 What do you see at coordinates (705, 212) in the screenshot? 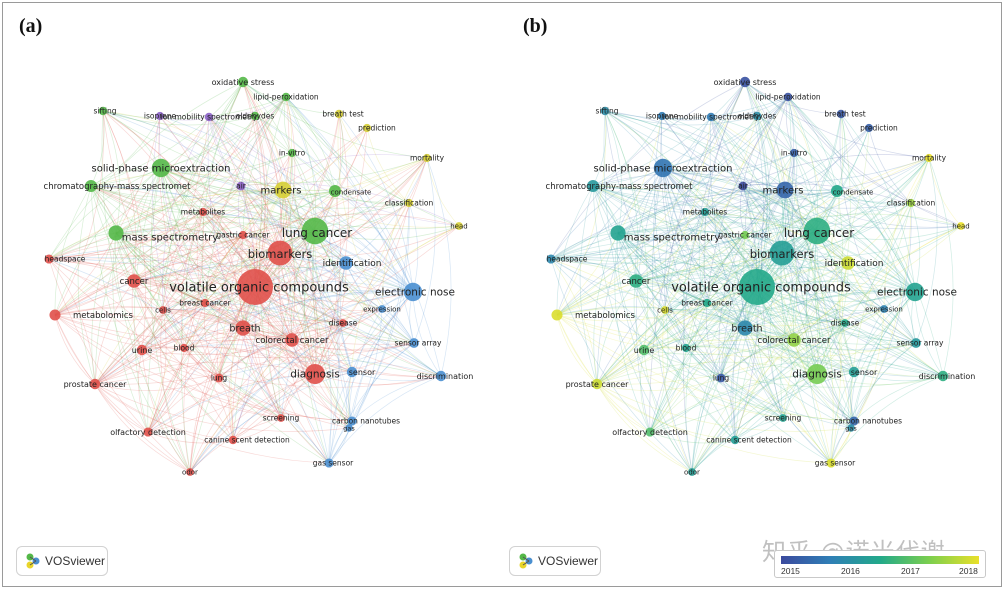
I see `node-label: metabolites` at bounding box center [705, 212].